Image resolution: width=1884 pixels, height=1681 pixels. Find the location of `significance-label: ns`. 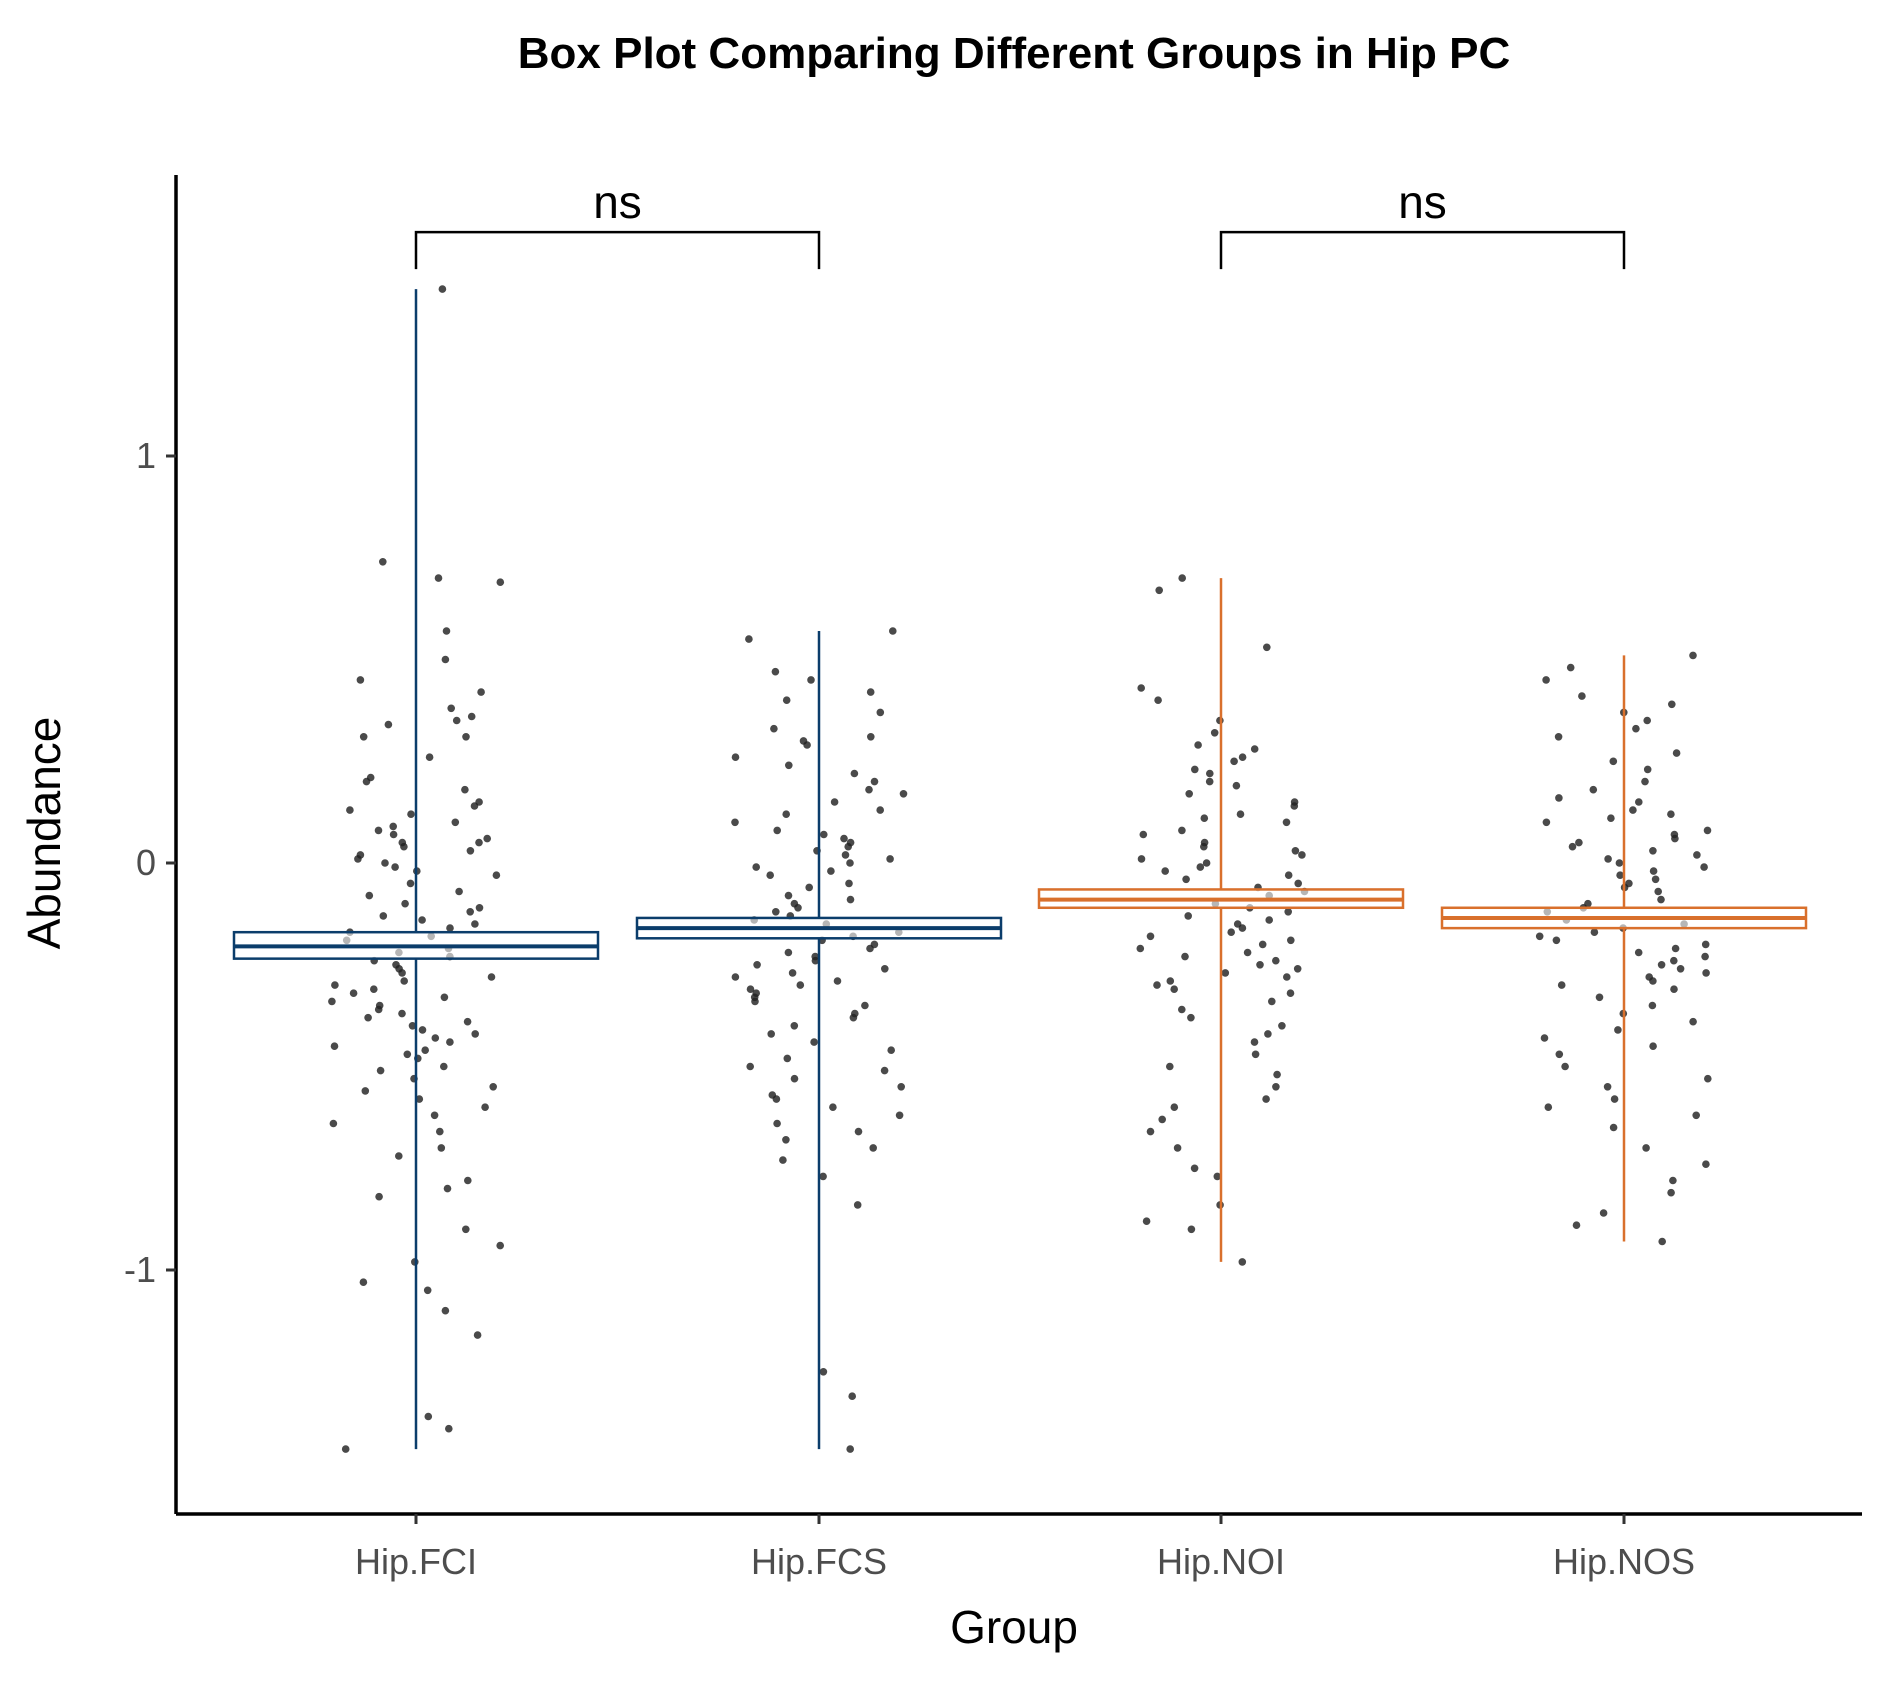

significance-label: ns is located at coordinates (617, 202).